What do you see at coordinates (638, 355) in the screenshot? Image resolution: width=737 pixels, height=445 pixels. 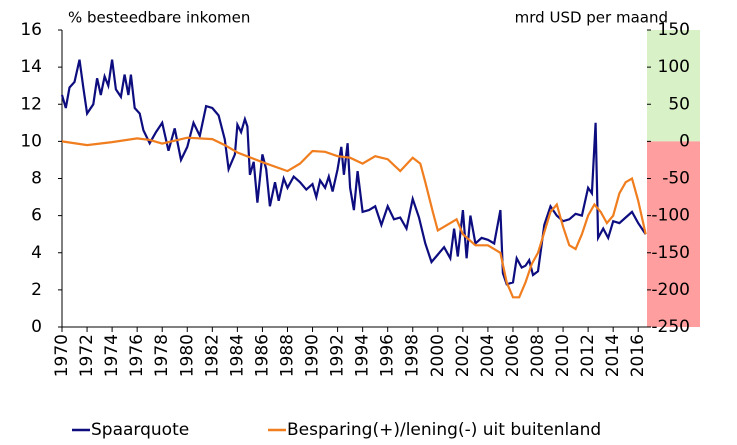 I see `x-tick-label: 2016` at bounding box center [638, 355].